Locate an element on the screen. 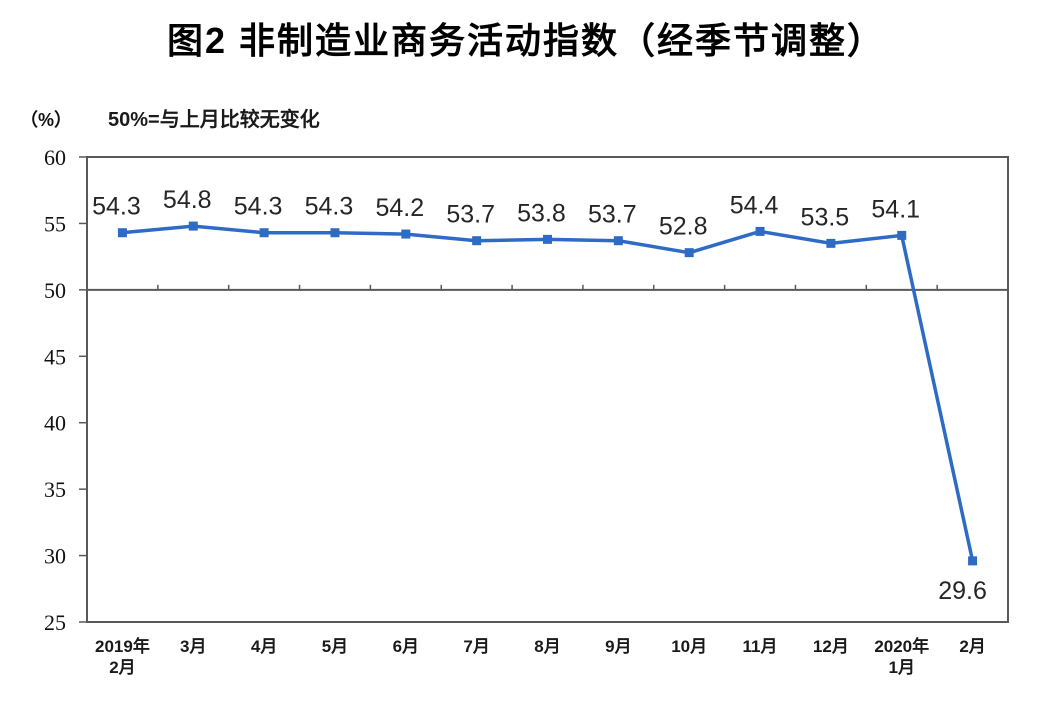  x-axis-label: 3月 is located at coordinates (193, 646).